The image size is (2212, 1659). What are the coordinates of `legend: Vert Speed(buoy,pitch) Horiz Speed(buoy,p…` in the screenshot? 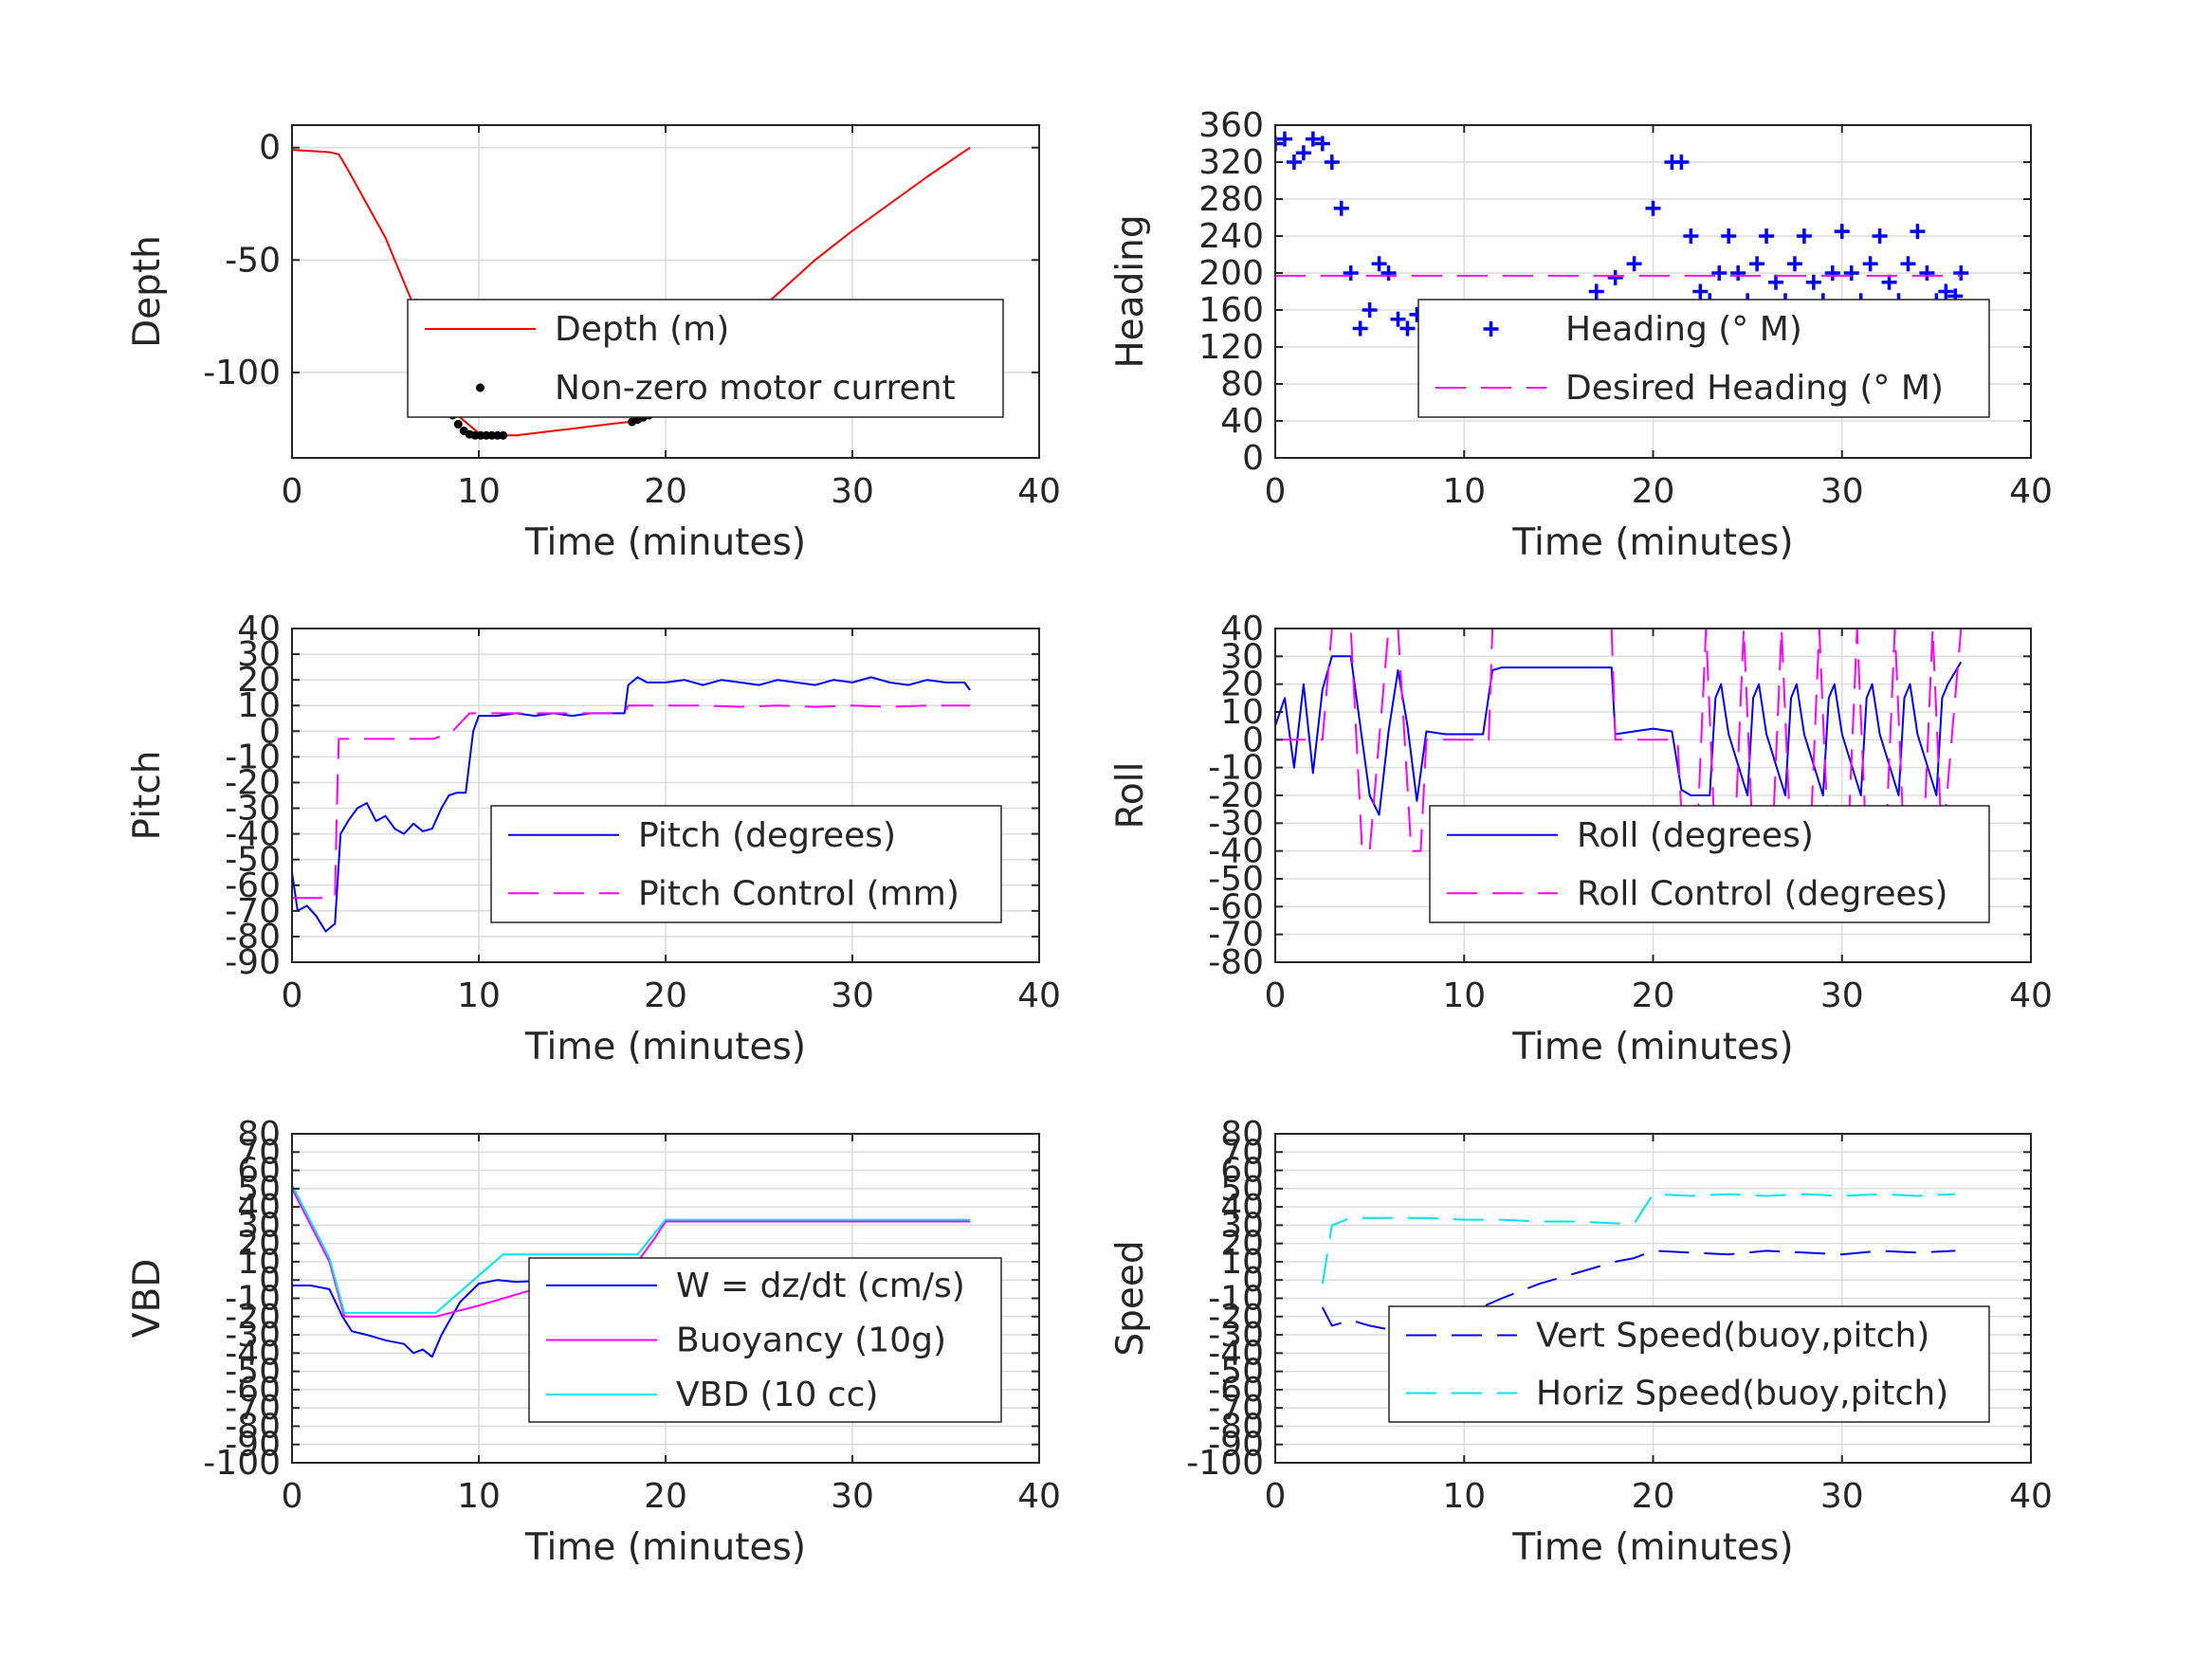 It's located at (1689, 1364).